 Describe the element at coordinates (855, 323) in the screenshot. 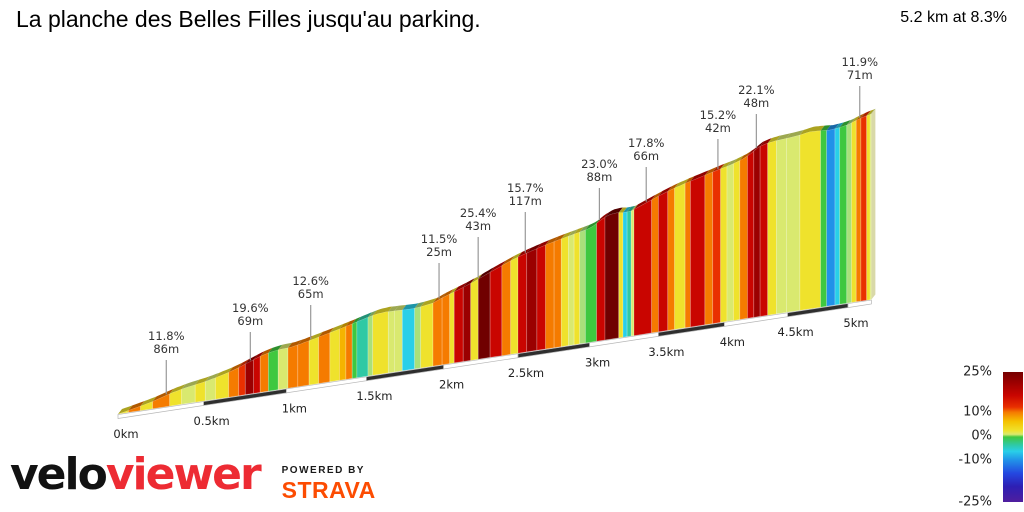

I see `km-tick-label: 5km` at that location.